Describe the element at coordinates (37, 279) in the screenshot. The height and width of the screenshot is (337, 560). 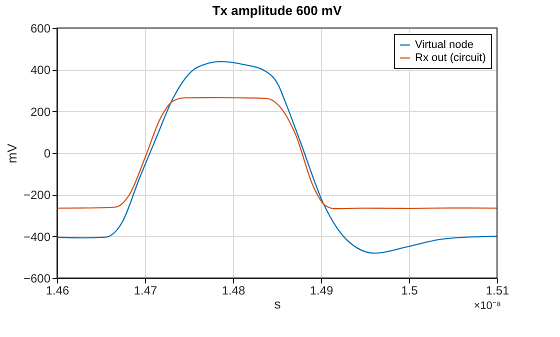
I see `y-tick-label: −600` at that location.